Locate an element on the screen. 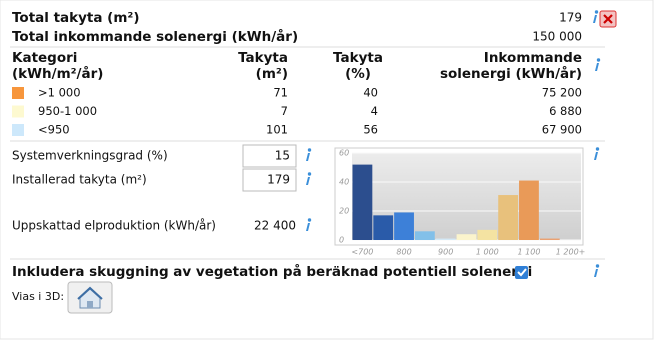  column-header: (m²) is located at coordinates (272, 74).